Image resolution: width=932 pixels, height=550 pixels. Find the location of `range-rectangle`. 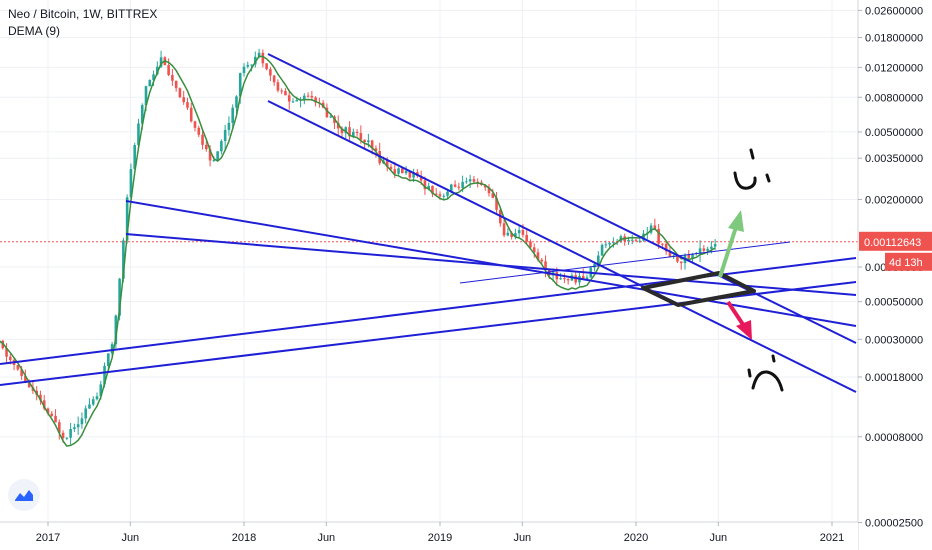

range-rectangle is located at coordinates (698, 289).